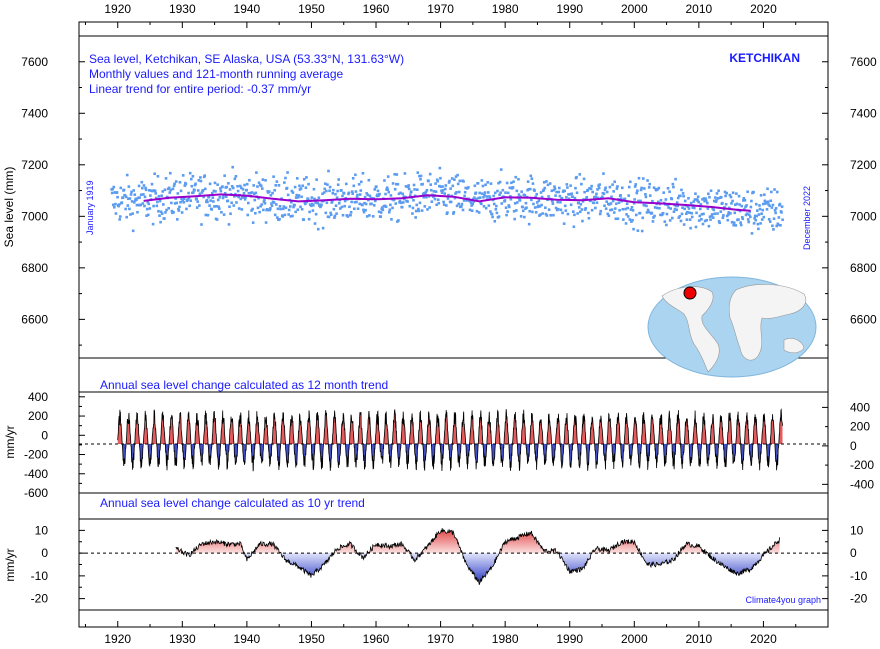 The width and height of the screenshot is (880, 649). What do you see at coordinates (36, 474) in the screenshot?
I see `annual-y-label-left: -400` at bounding box center [36, 474].